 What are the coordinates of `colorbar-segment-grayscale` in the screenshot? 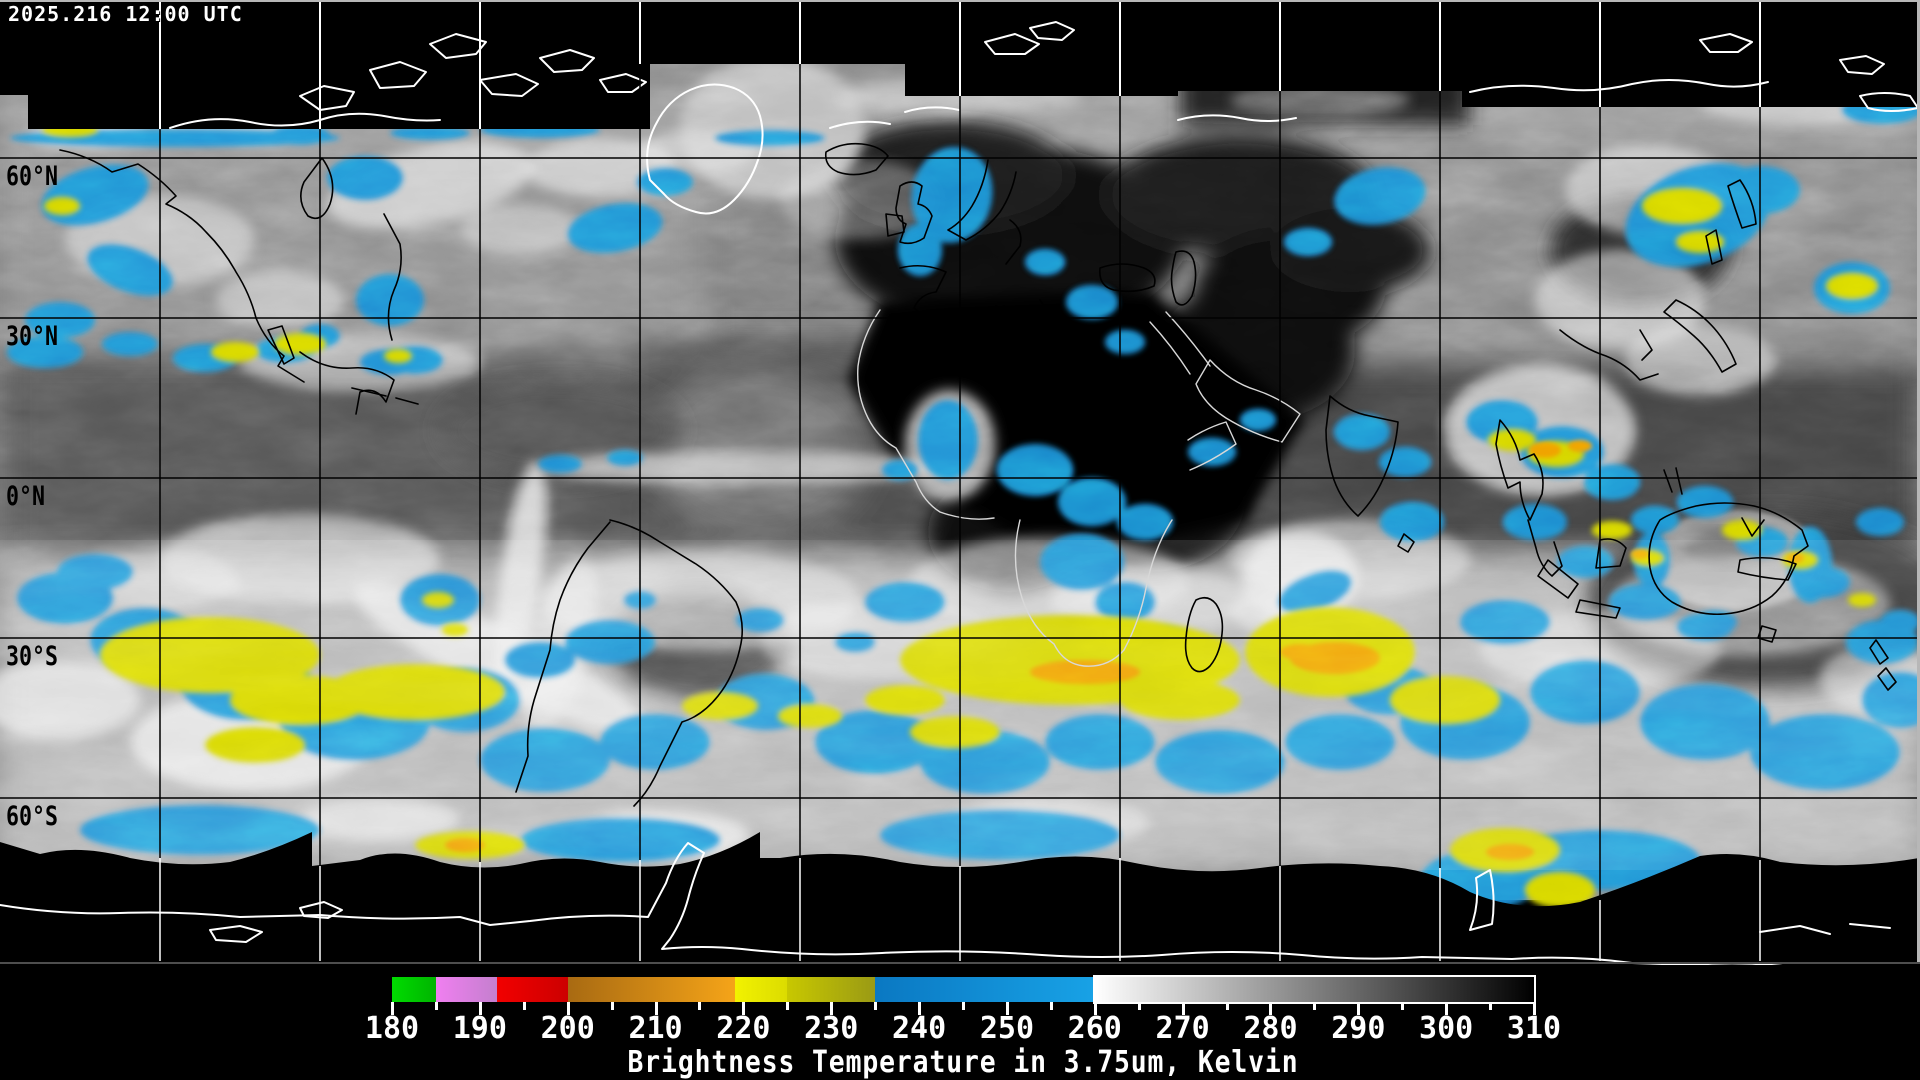 It's located at (1314, 989).